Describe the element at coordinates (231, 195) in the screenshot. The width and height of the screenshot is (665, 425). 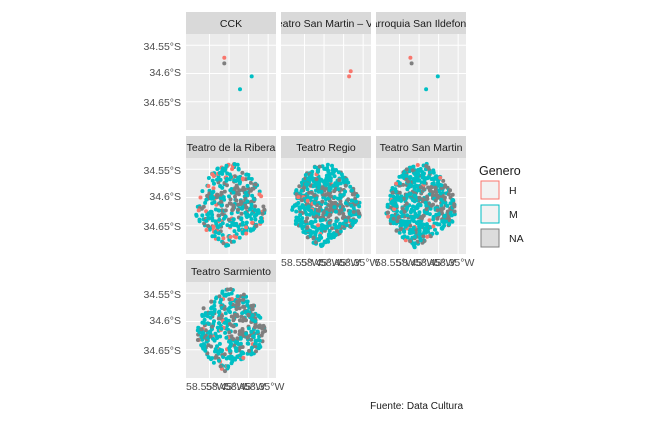
I see `facet-teatro-de-la-ribera: Teatro de la Ribera` at that location.